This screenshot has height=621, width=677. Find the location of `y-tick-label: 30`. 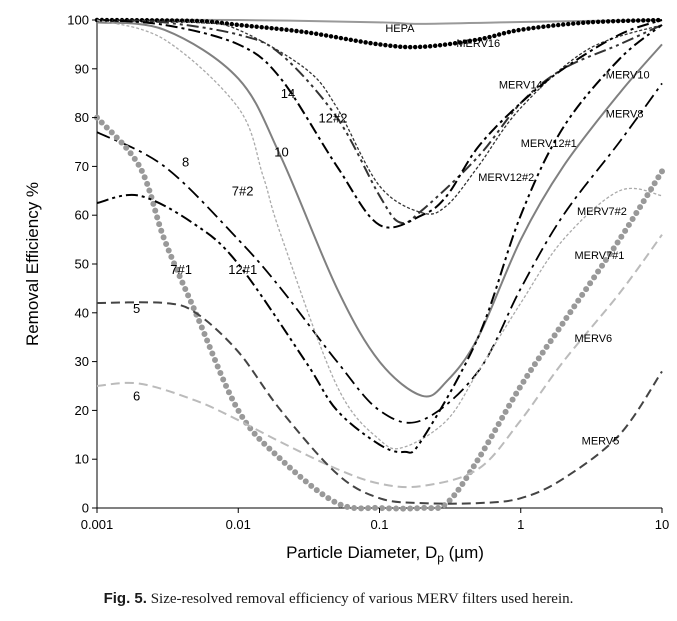

y-tick-label: 30 is located at coordinates (82, 361).